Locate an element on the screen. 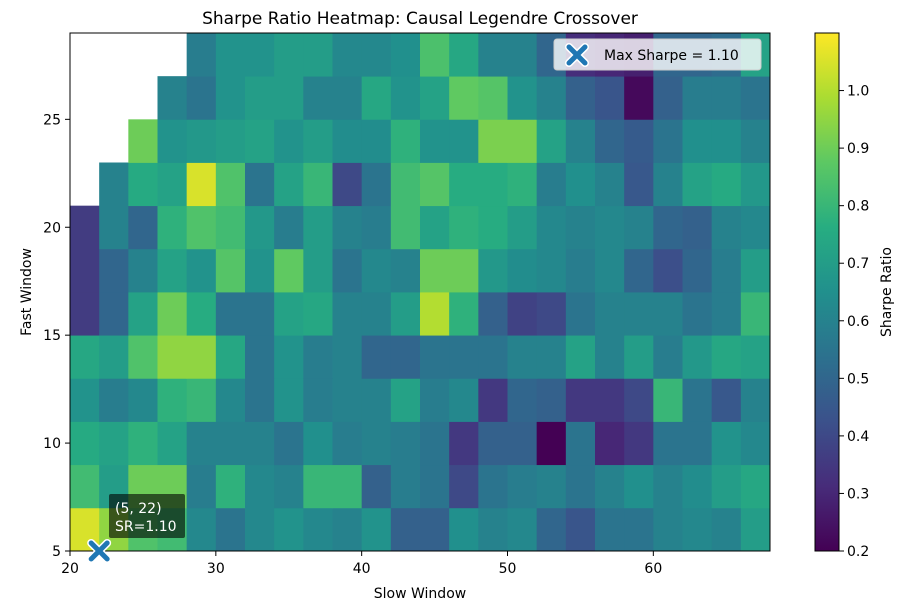 The image size is (910, 612). colorbar-tick-label: 0.8 is located at coordinates (858, 207).